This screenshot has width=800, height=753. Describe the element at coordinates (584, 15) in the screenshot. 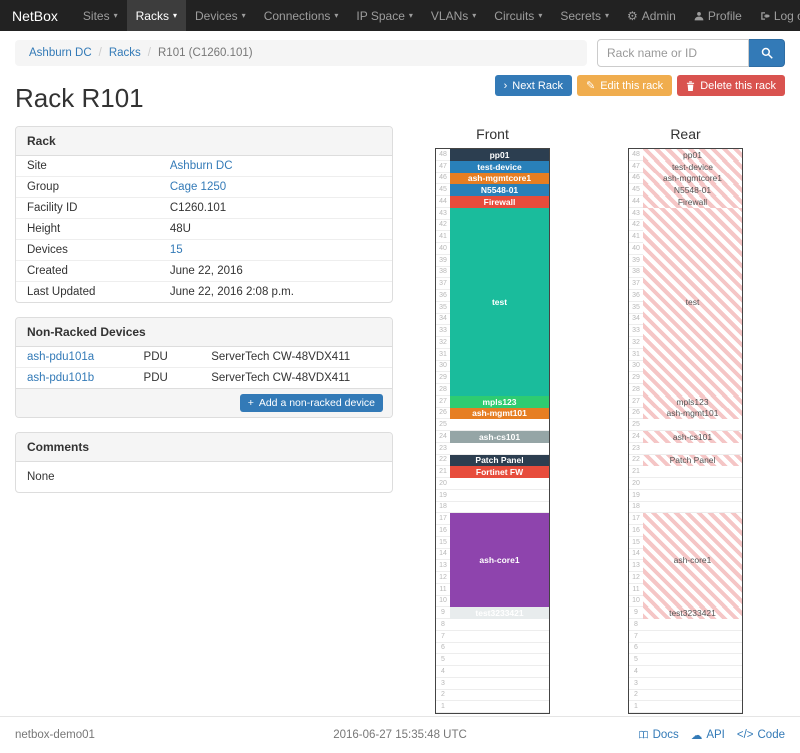

I see `nav-item-secrets: Secrets ▾` at that location.